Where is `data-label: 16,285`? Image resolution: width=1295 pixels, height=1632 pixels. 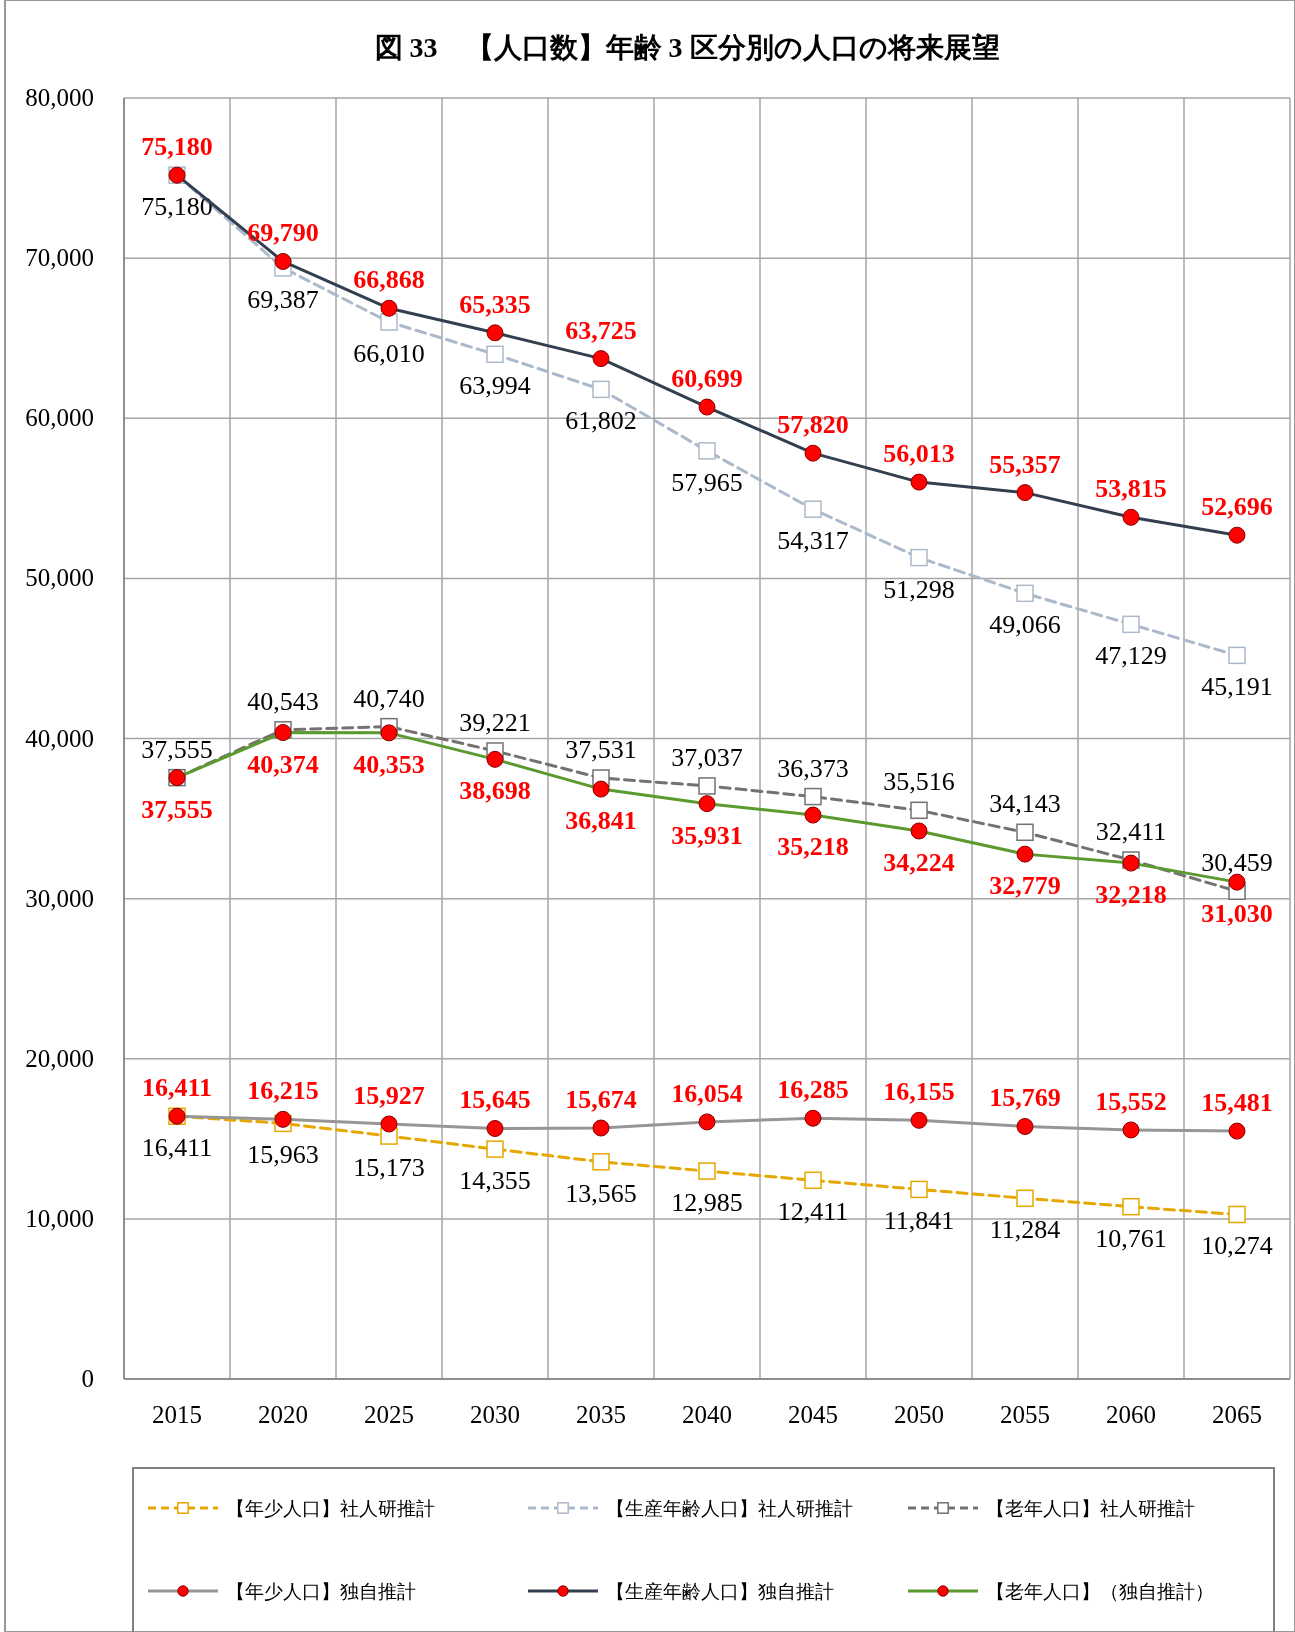
data-label: 16,285 is located at coordinates (813, 1090).